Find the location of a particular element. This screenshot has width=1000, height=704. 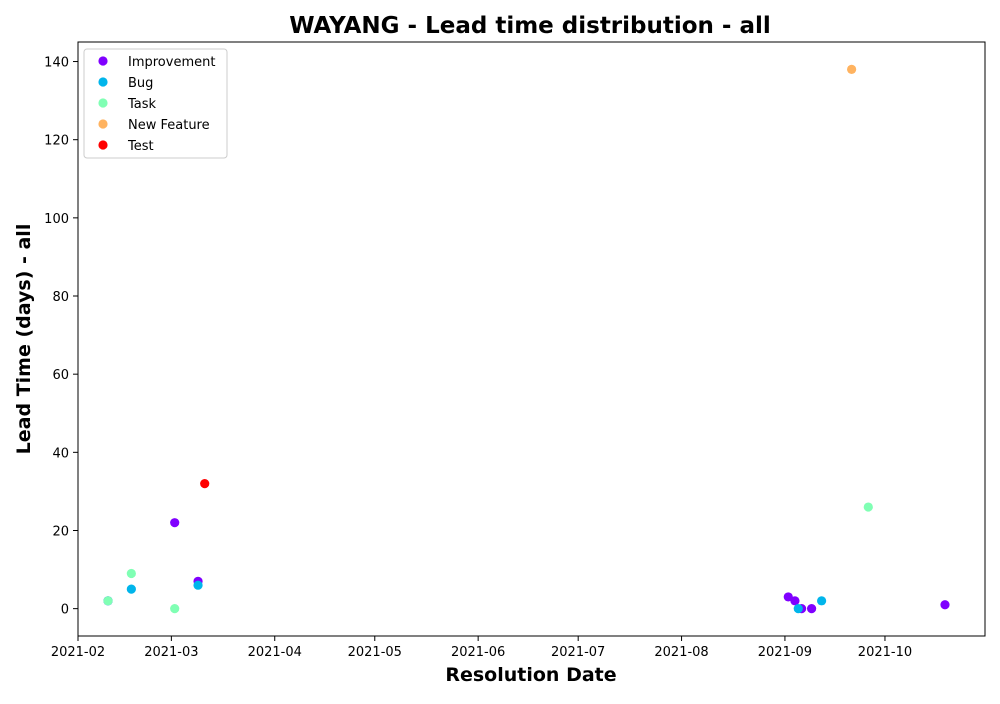

legend-label: Improvement is located at coordinates (171, 62).